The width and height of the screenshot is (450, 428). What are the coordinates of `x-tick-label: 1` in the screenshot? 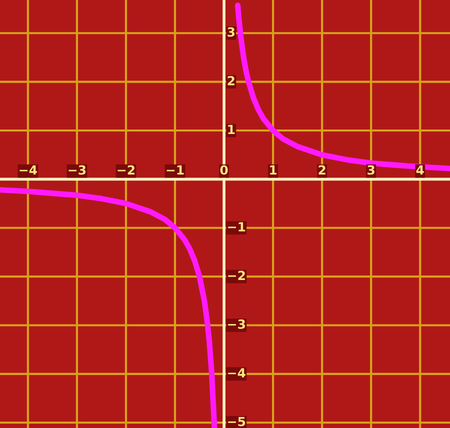 It's located at (273, 170).